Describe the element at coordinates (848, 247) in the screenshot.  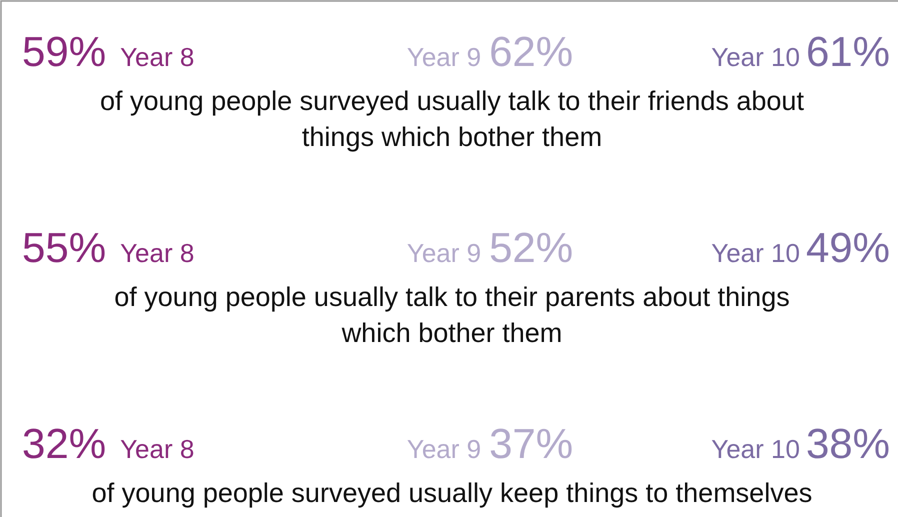
I see `data-label: 49%` at that location.